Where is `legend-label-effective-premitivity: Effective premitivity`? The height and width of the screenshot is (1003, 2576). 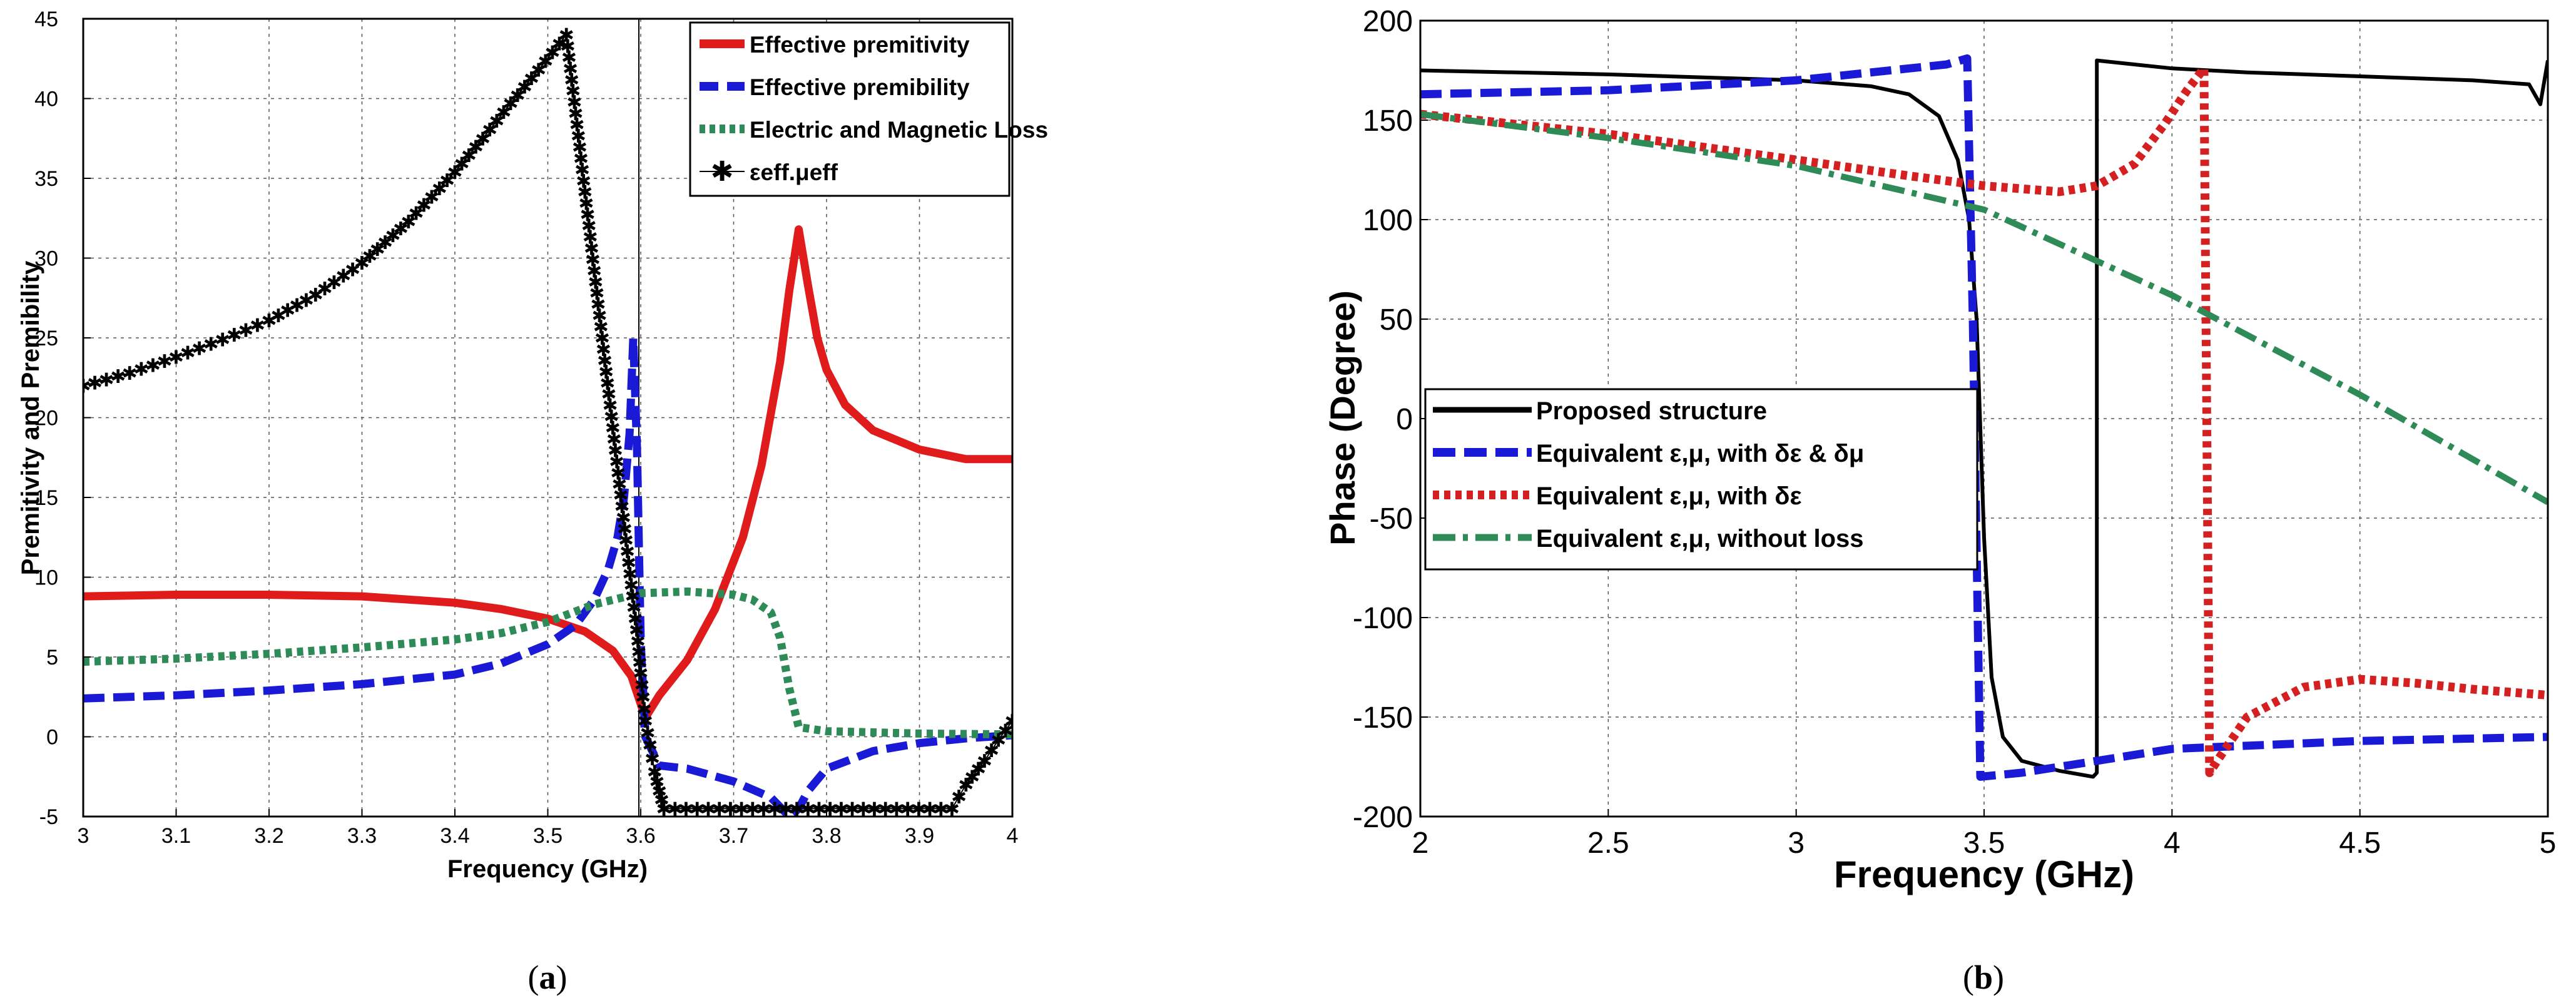
legend-label-effective-premitivity: Effective premitivity is located at coordinates (860, 45).